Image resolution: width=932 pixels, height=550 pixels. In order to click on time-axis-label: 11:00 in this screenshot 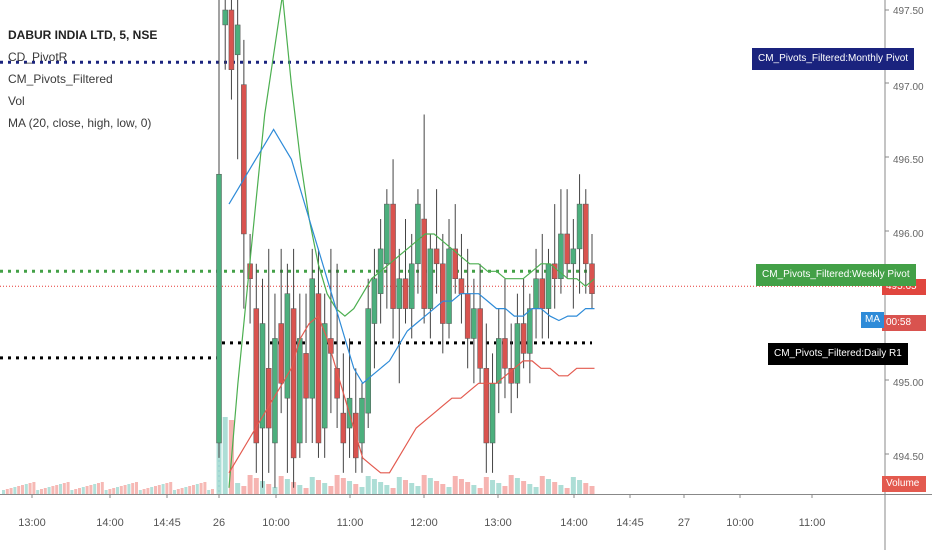, I will do `click(350, 523)`.